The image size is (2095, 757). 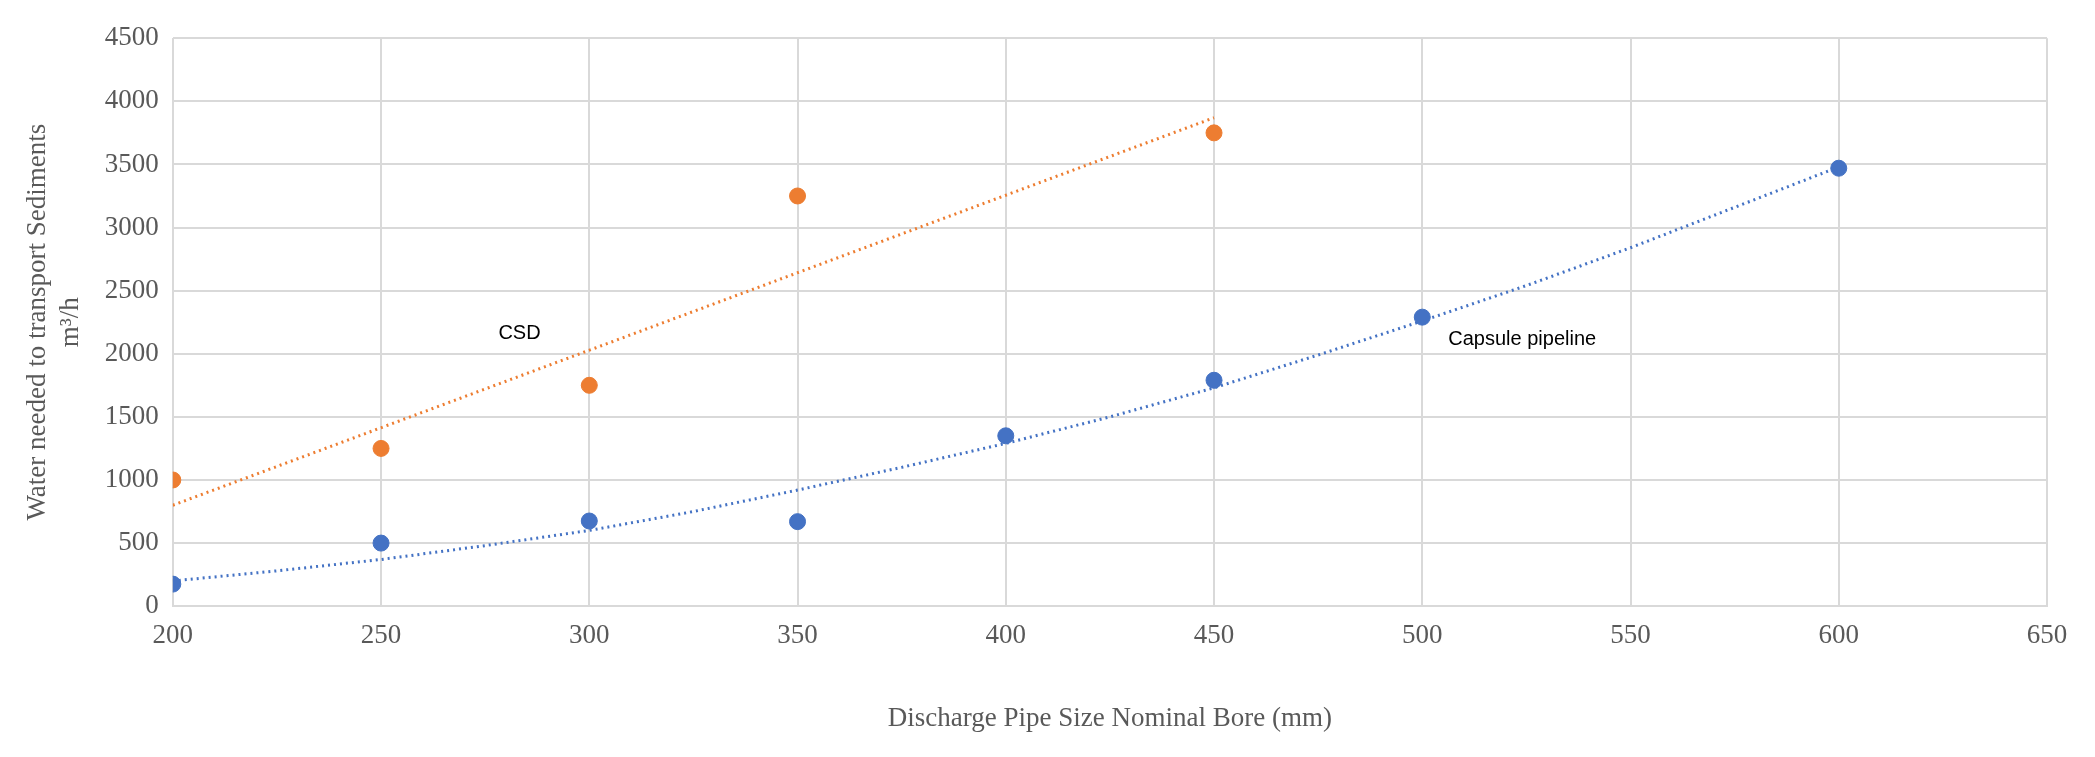 I want to click on x-tick-label: 600, so click(x=1839, y=634).